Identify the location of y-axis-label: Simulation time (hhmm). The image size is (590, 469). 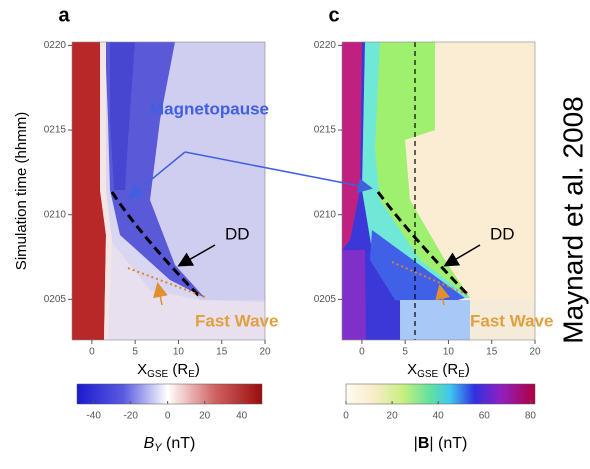
(21, 191).